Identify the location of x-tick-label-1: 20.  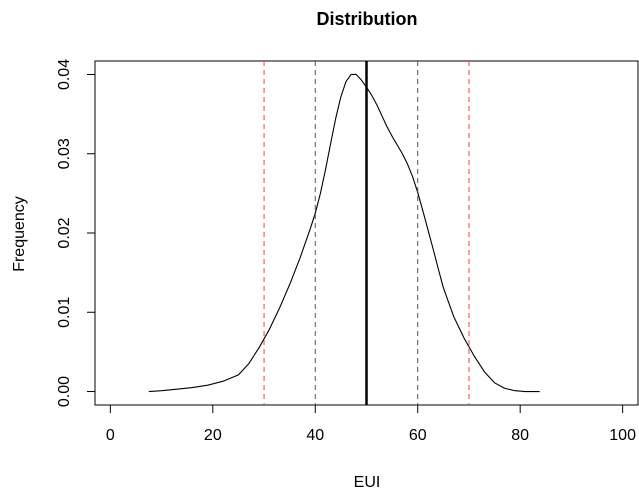
(213, 435).